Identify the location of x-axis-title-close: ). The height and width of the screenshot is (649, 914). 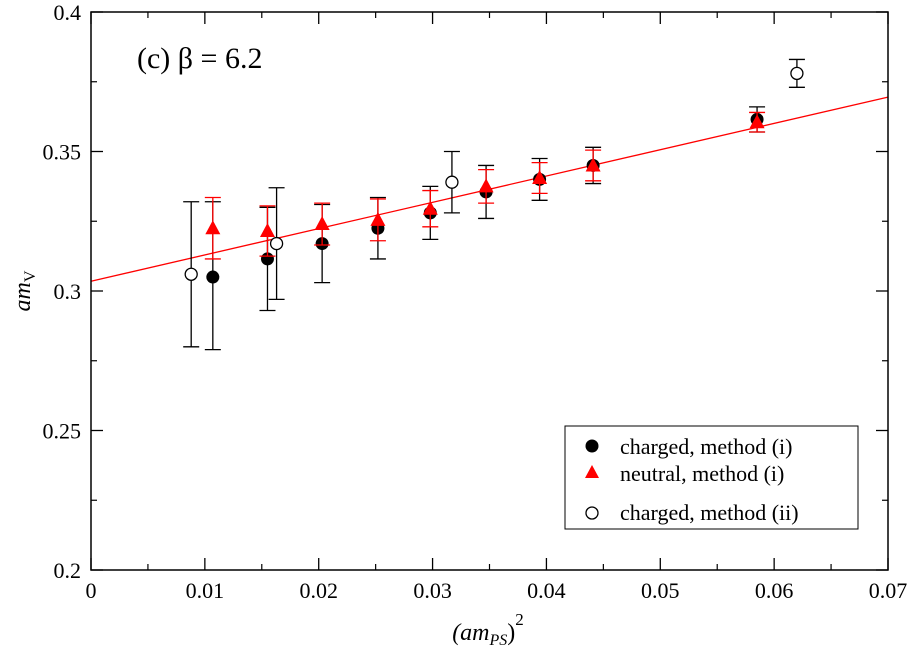
(511, 633).